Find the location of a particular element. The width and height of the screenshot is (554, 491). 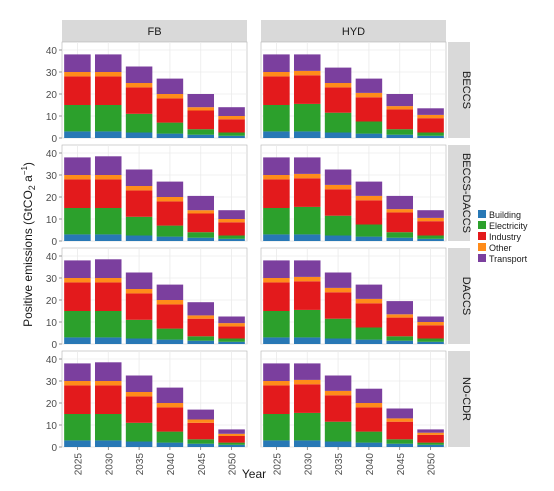

panel-BECCS-FB is located at coordinates (154, 90).